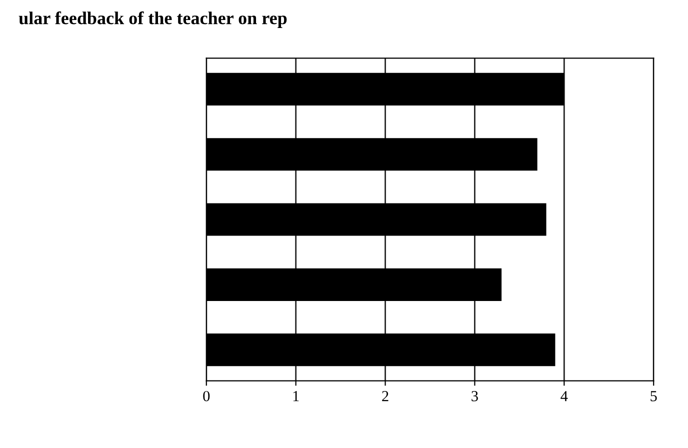 Image resolution: width=688 pixels, height=448 pixels. Describe the element at coordinates (653, 396) in the screenshot. I see `x-tick-label: 5` at that location.